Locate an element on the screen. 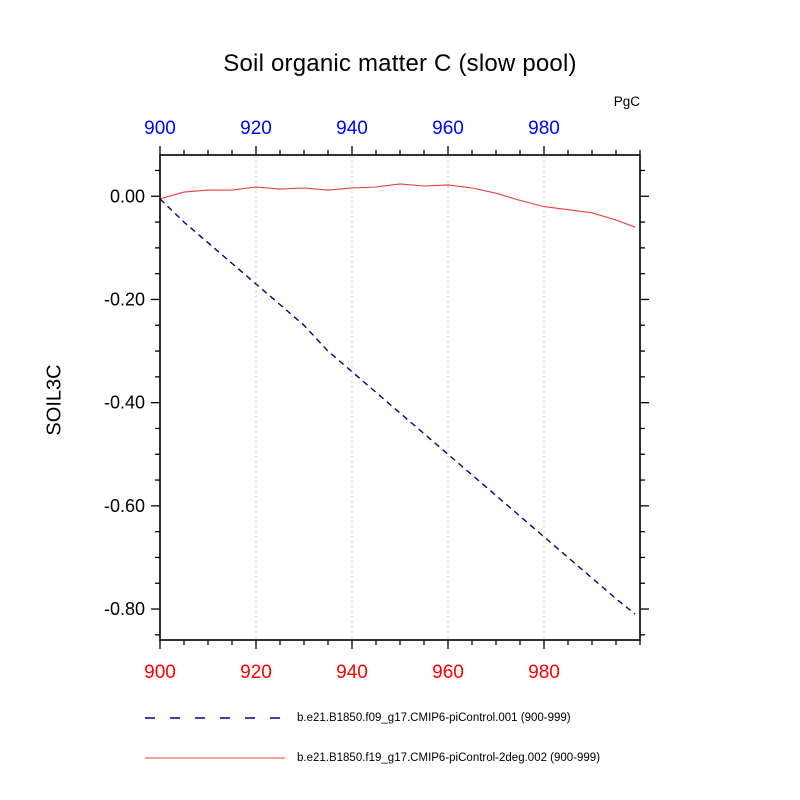 The image size is (800, 800). y-tick-label: -0.80 is located at coordinates (124, 609).